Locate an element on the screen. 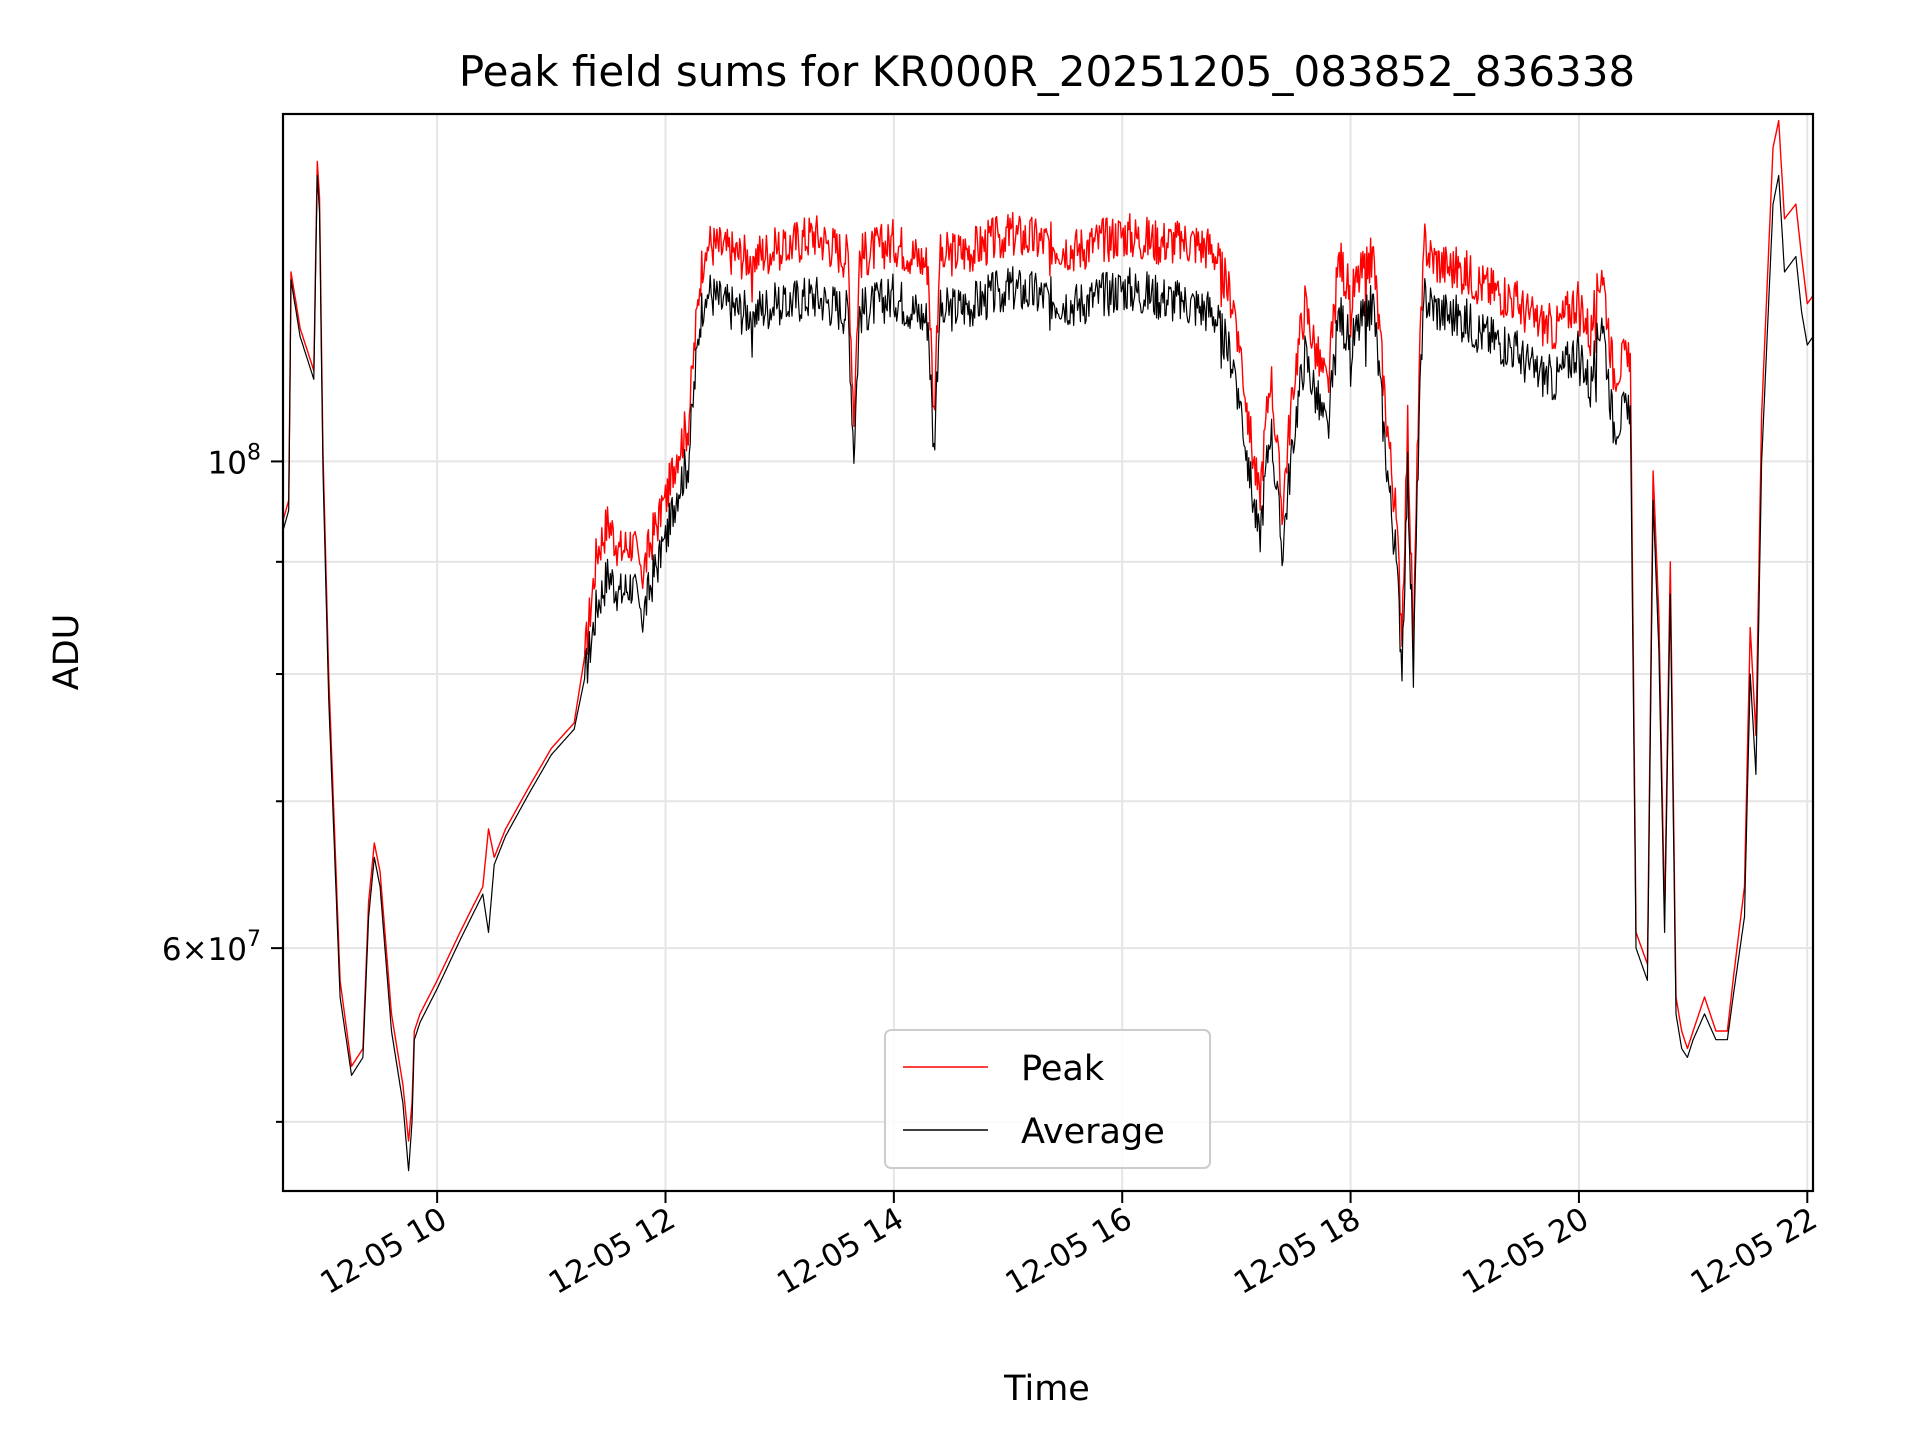 The height and width of the screenshot is (1440, 1920). legend-label-peak: Peak is located at coordinates (1063, 1069).